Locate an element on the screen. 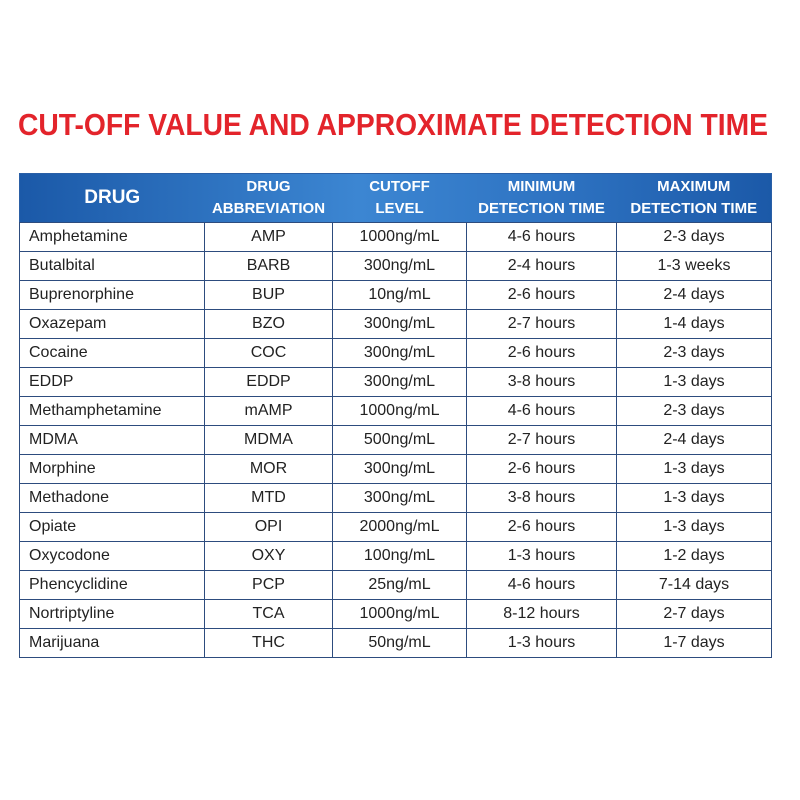  header-text: LEVEL is located at coordinates (399, 208).